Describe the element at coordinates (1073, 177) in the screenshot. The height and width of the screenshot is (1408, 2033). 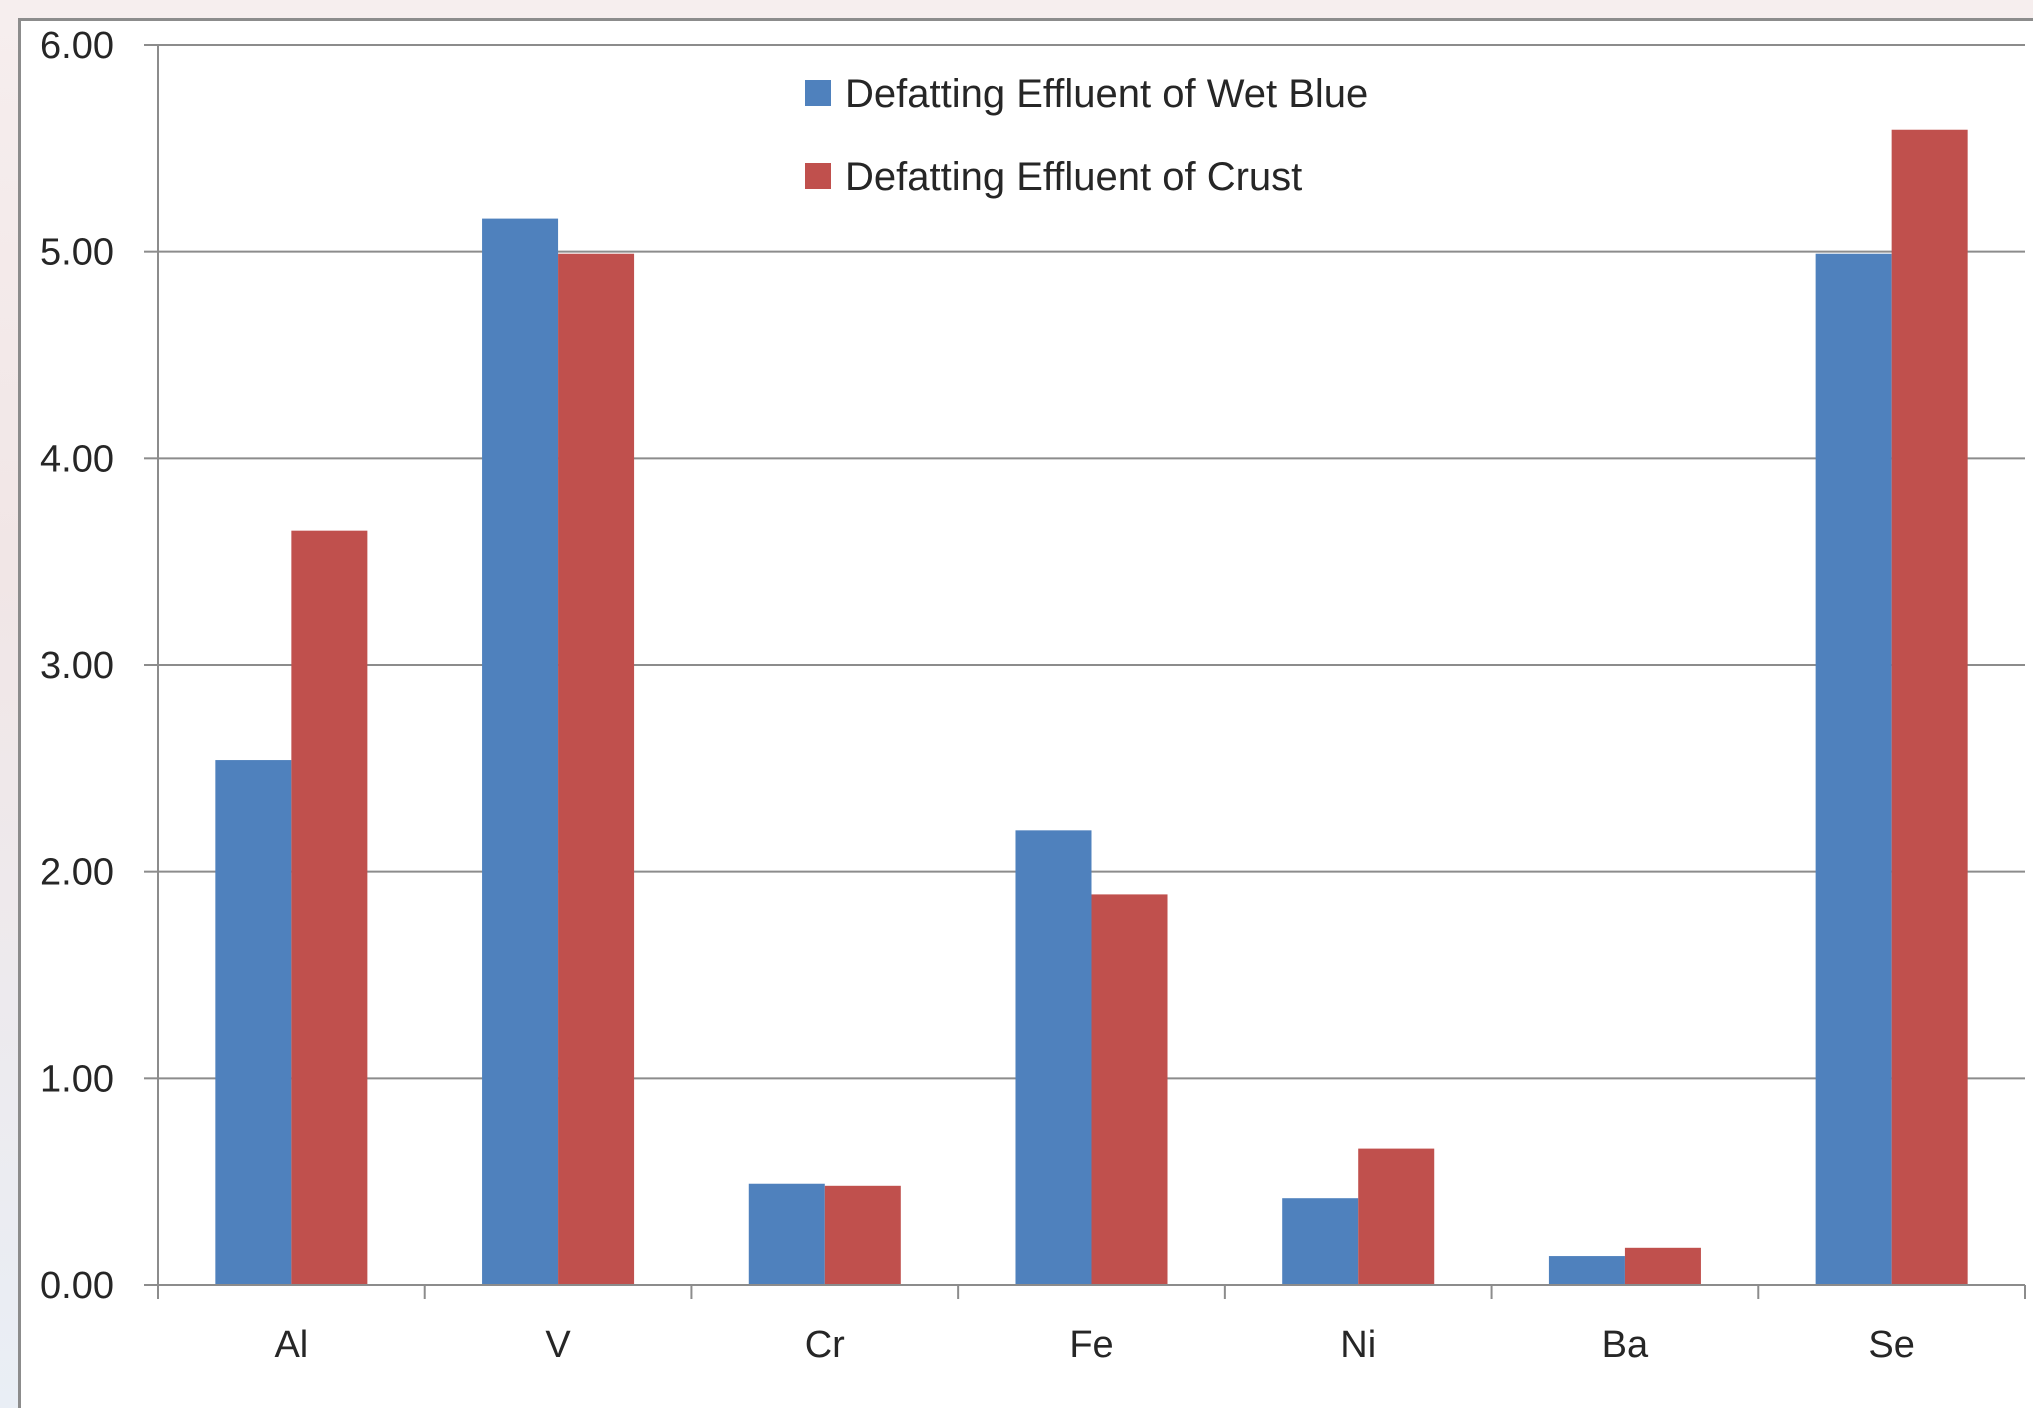
I see `legend-label-crust: Defatting Effluent of Crust` at that location.